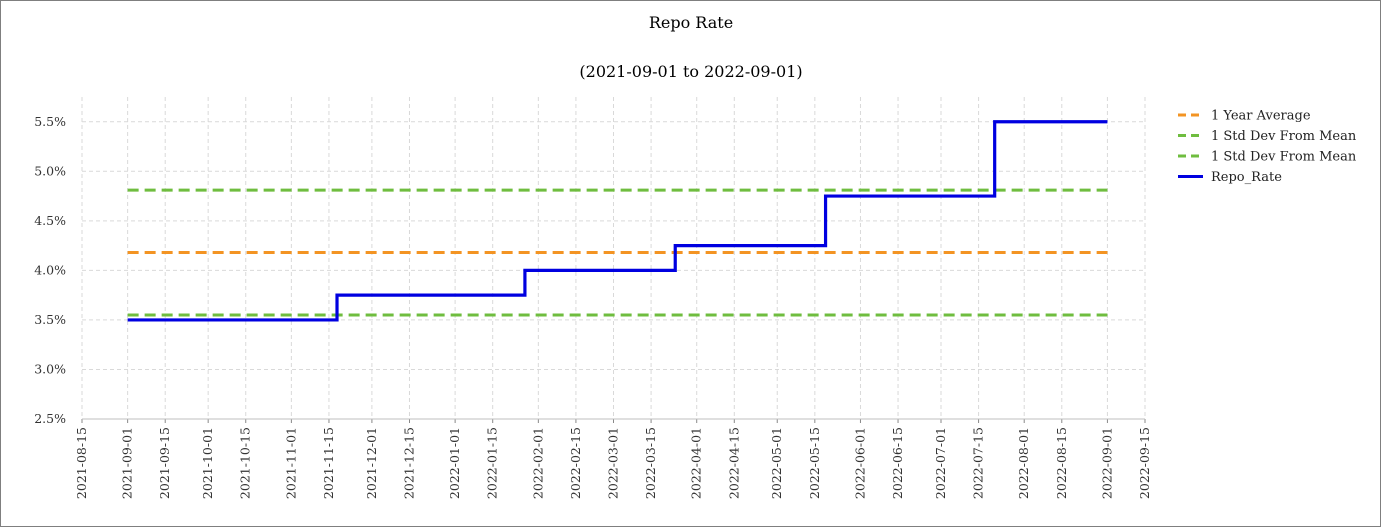 Image resolution: width=1381 pixels, height=527 pixels. I want to click on x-tick-label: 2022-01-15, so click(492, 463).